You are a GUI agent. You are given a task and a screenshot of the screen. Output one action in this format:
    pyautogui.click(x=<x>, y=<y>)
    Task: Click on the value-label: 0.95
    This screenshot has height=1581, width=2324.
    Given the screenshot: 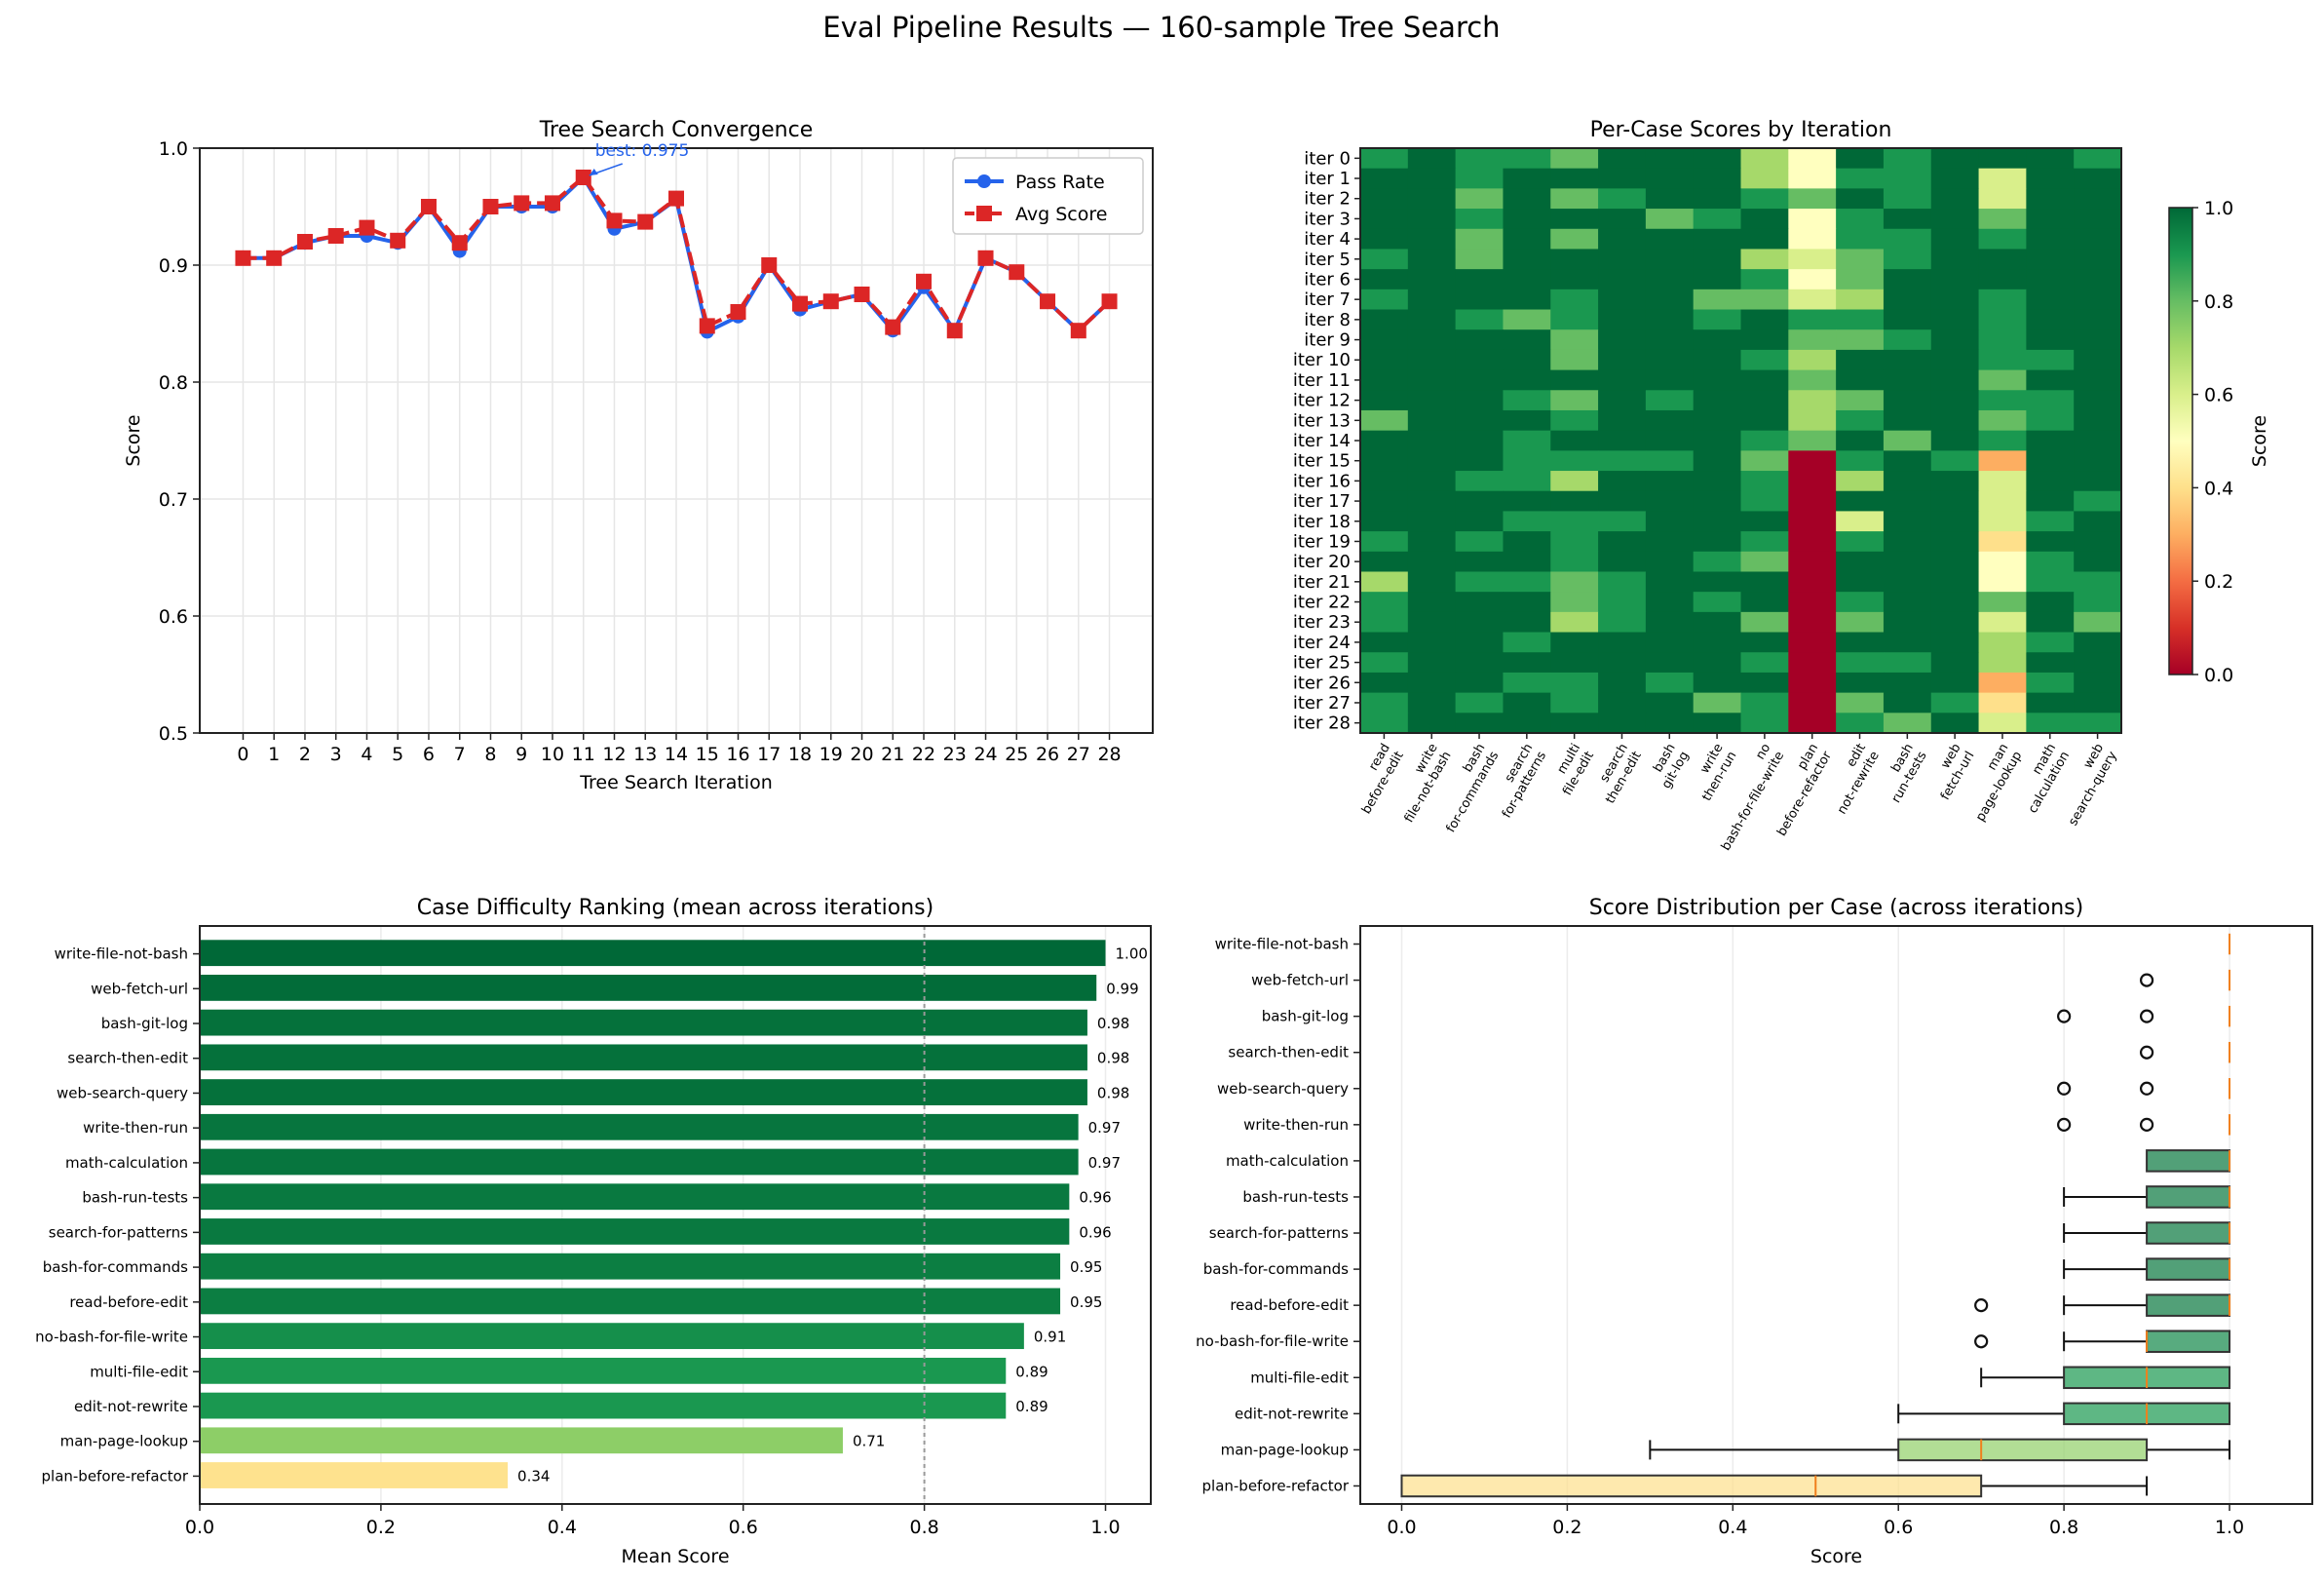 What is the action you would take?
    pyautogui.click(x=1086, y=1302)
    